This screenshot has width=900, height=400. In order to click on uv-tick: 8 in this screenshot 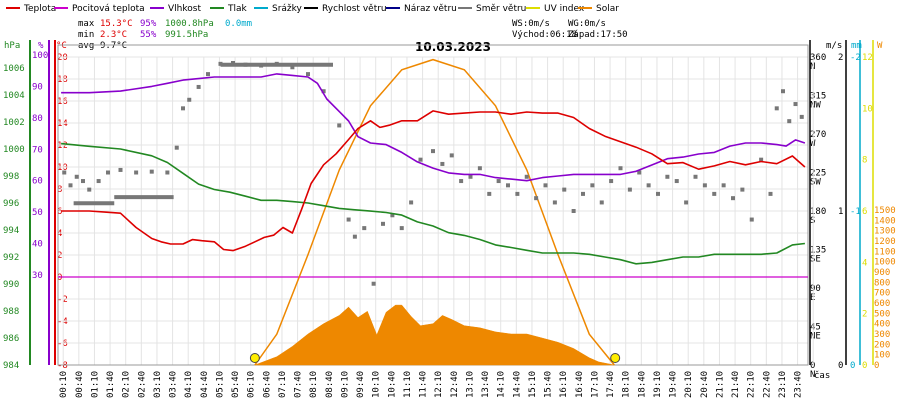, I will do `click(864, 161)`.